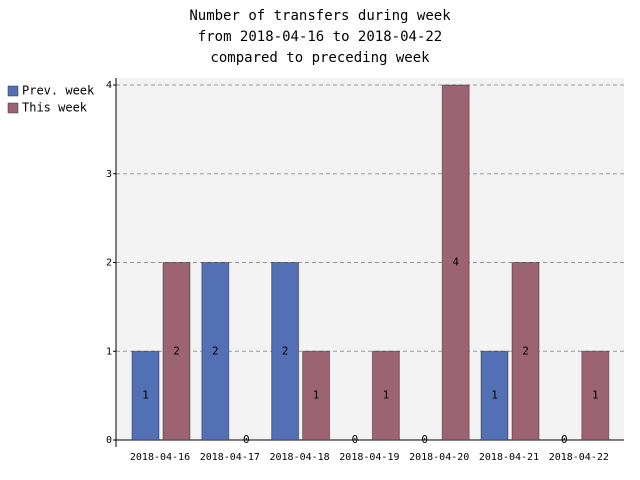  I want to click on chart-title: compared to preceding week, so click(320, 58).